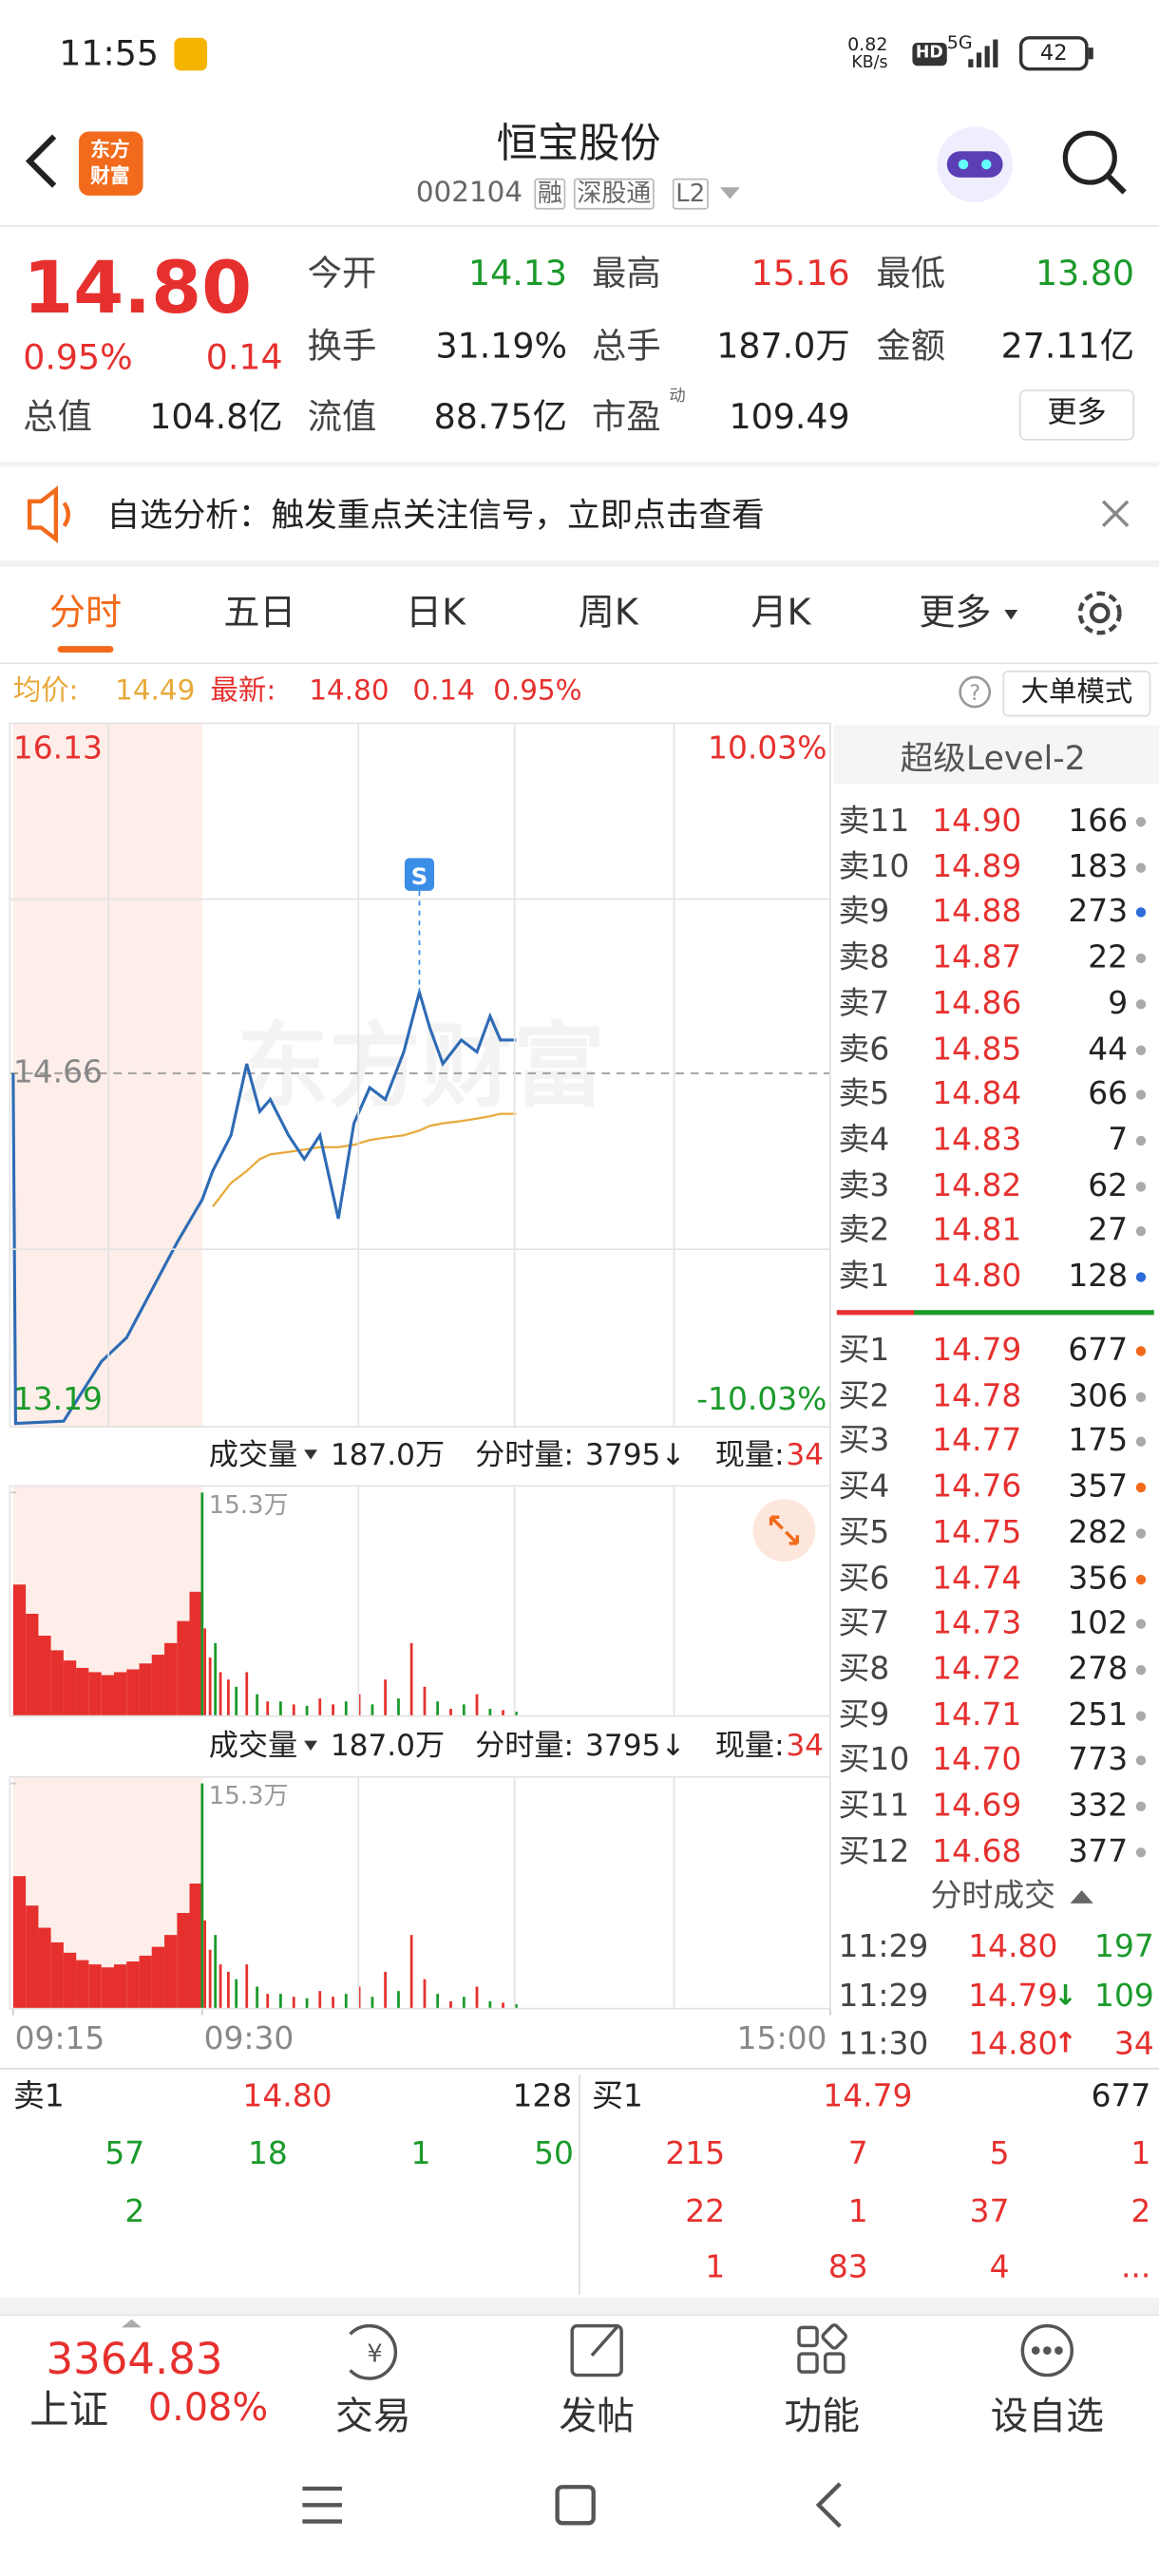 This screenshot has height=2576, width=1159. Describe the element at coordinates (1047, 2417) in the screenshot. I see `nav-item: 设自选` at that location.